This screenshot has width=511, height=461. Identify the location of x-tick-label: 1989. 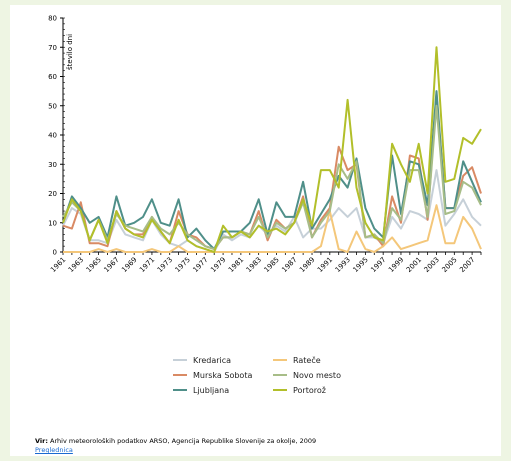
(307, 265).